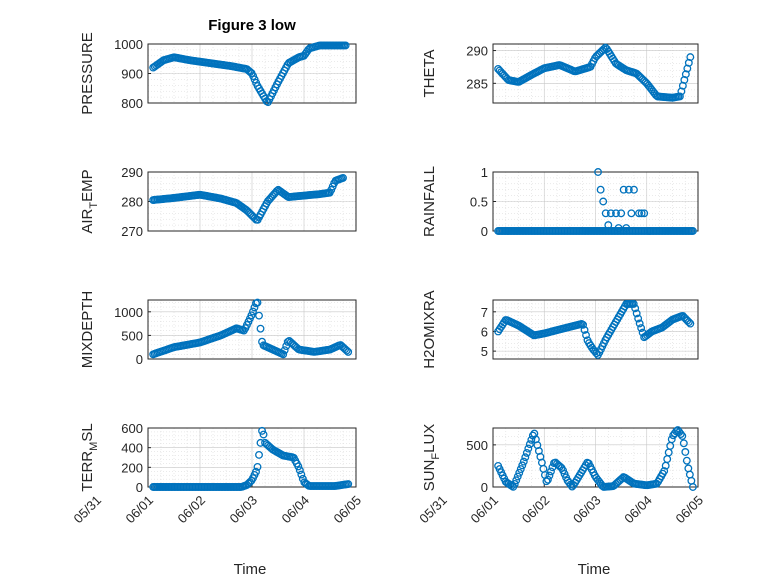 Image resolution: width=778 pixels, height=583 pixels. What do you see at coordinates (429, 201) in the screenshot?
I see `y-axis-label: RAINFALL` at bounding box center [429, 201].